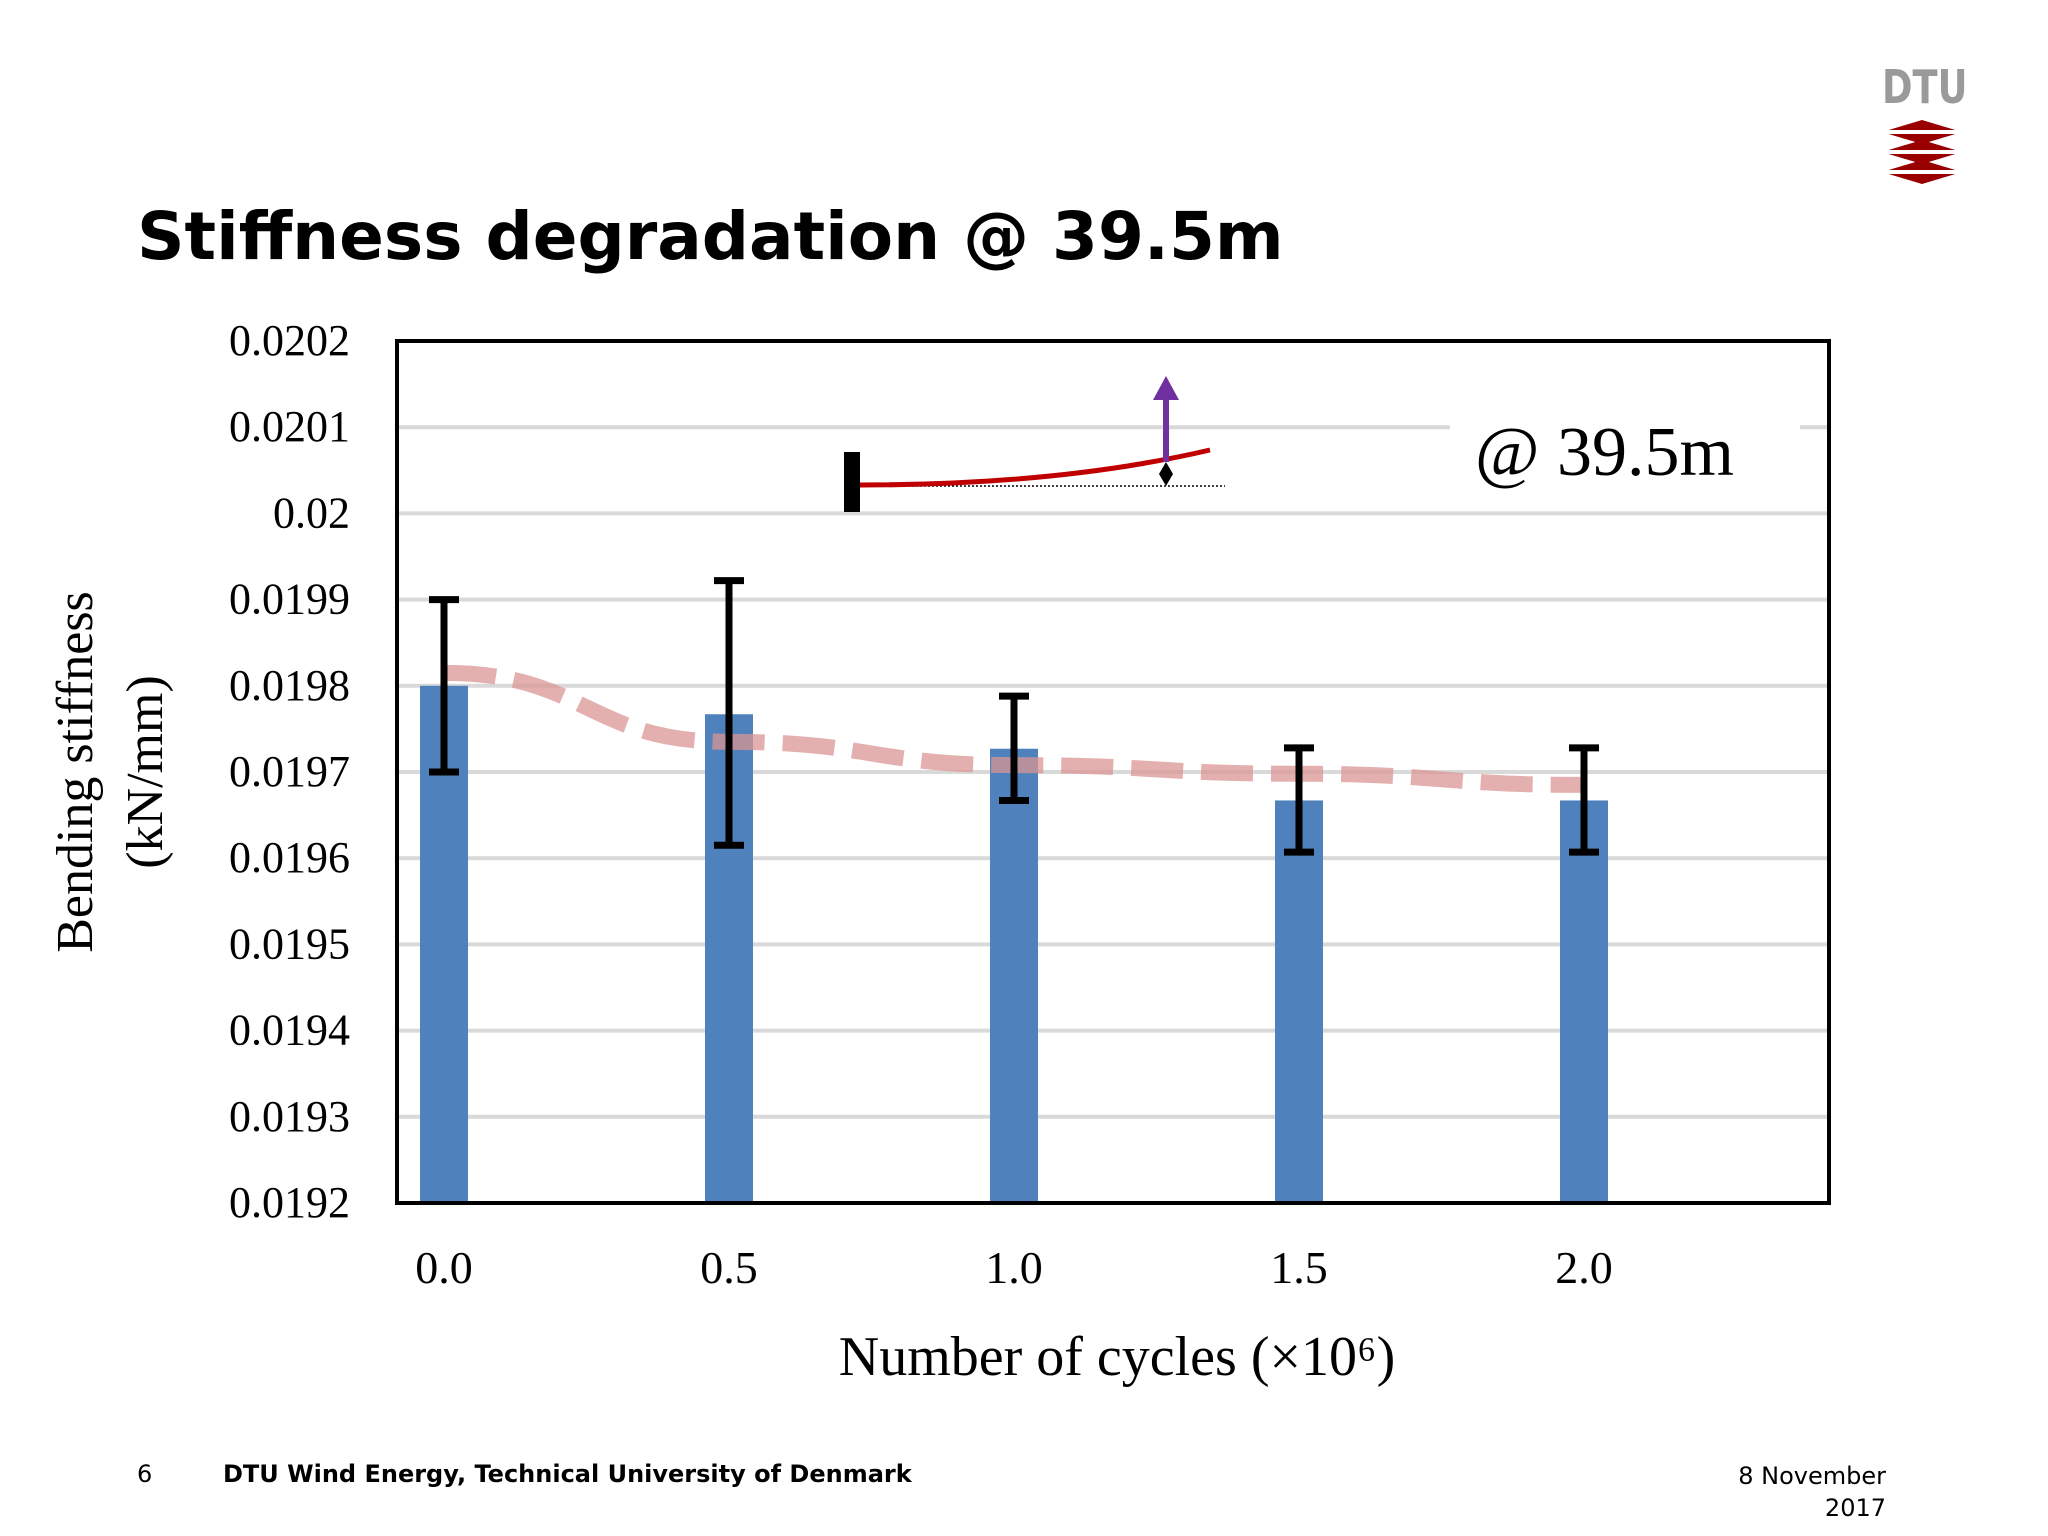  I want to click on y-tick-label: 0.0197, so click(289, 771).